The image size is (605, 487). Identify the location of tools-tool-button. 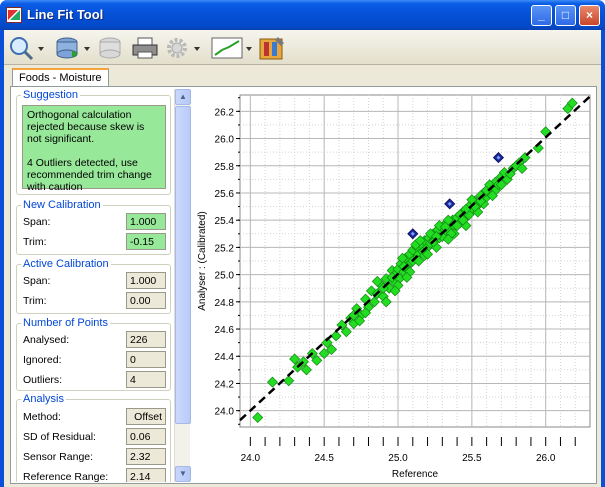
(273, 48).